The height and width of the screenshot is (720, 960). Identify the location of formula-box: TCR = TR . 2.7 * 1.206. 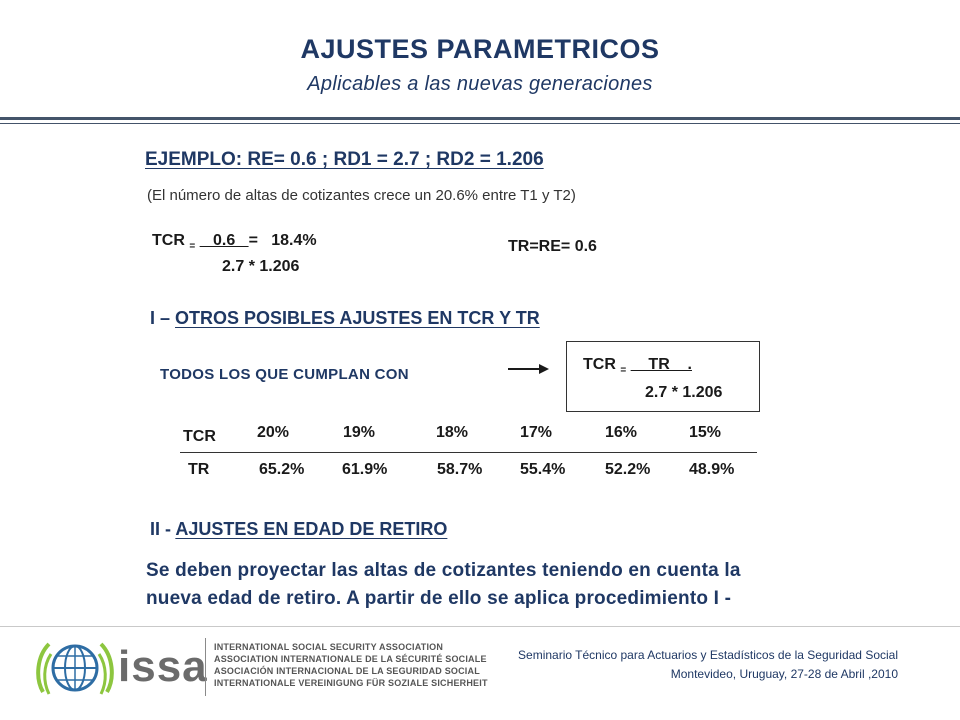
(663, 376).